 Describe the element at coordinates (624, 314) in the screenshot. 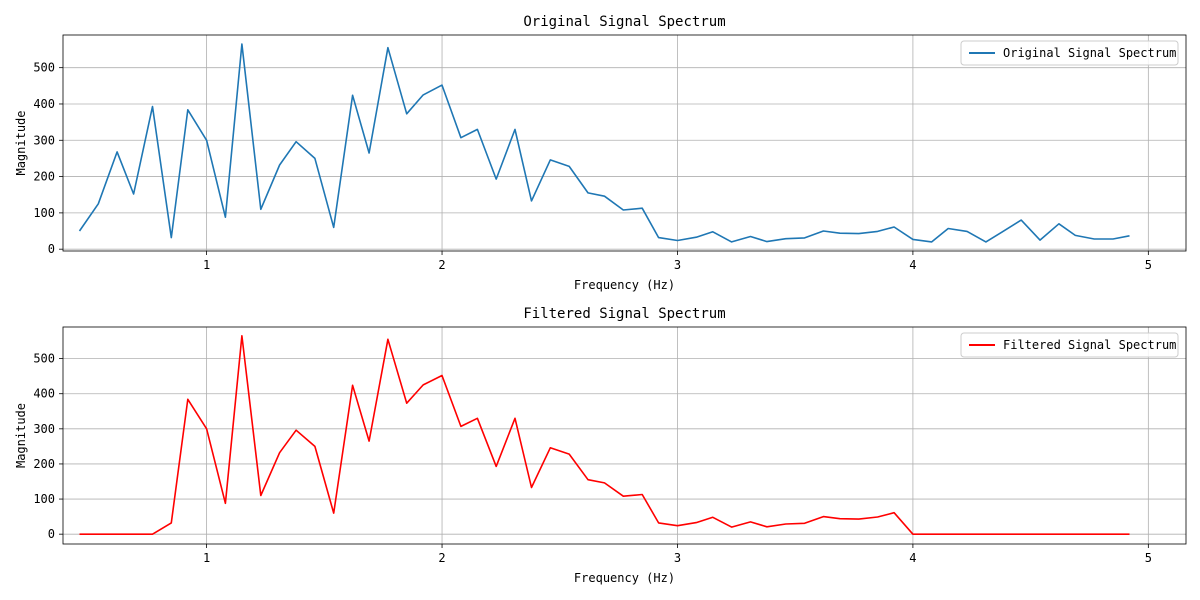

I see `chart-title: Filtered Signal Spectrum` at that location.